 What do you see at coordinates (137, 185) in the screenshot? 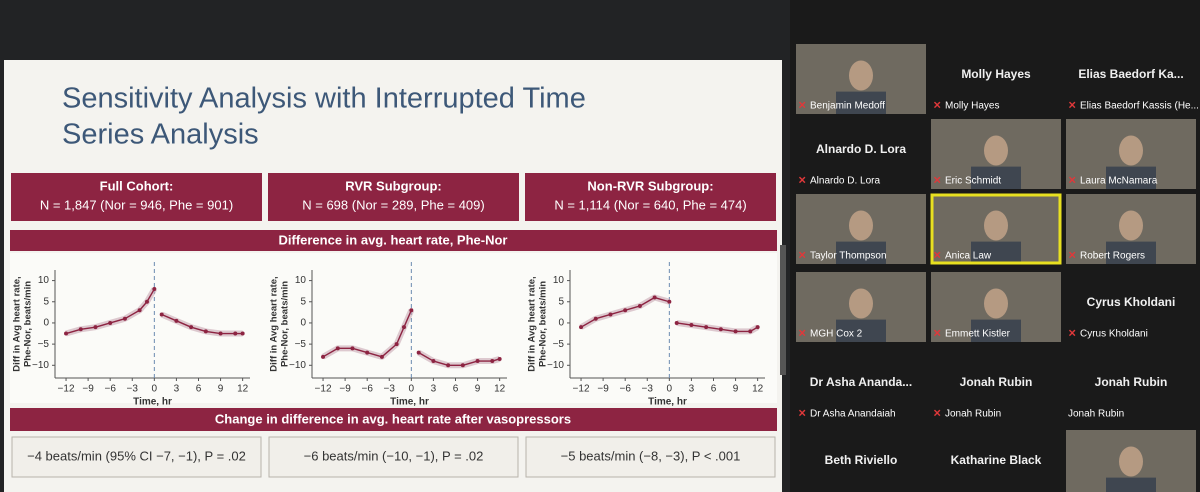
I see `group-name: Full Cohort:` at bounding box center [137, 185].